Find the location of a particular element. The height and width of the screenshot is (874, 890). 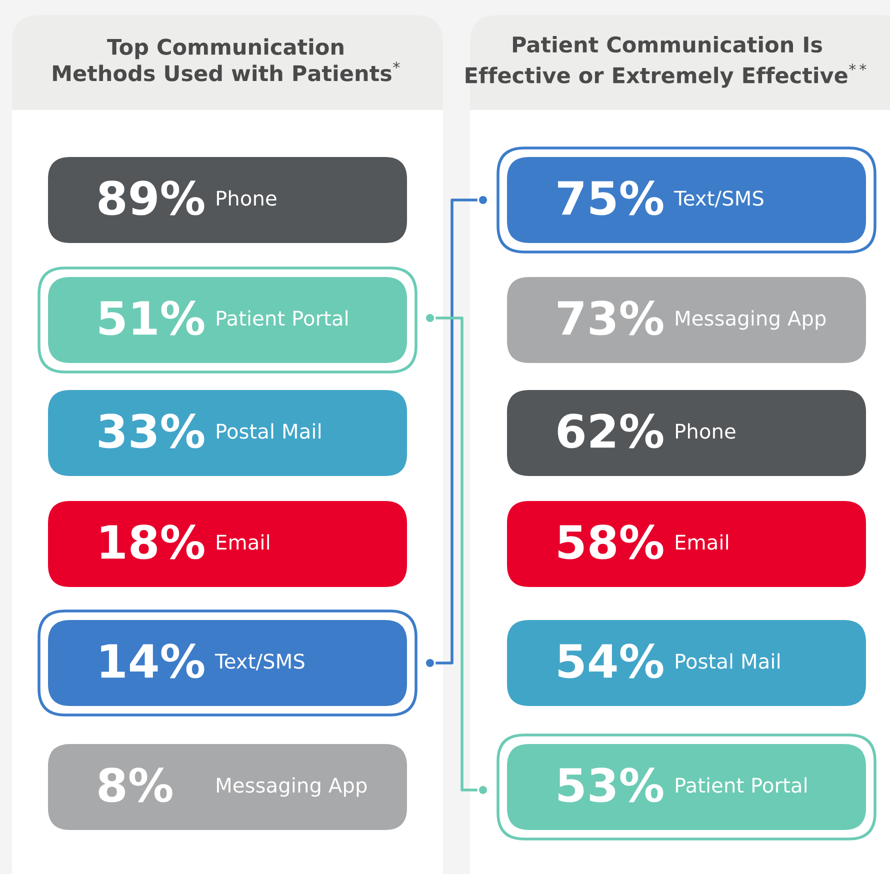

data-label: 89% is located at coordinates (151, 198).